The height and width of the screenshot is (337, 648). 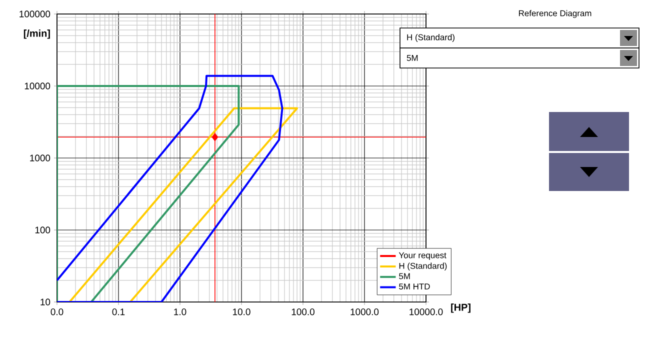 I want to click on x-tick-label: 0.1, so click(x=118, y=312).